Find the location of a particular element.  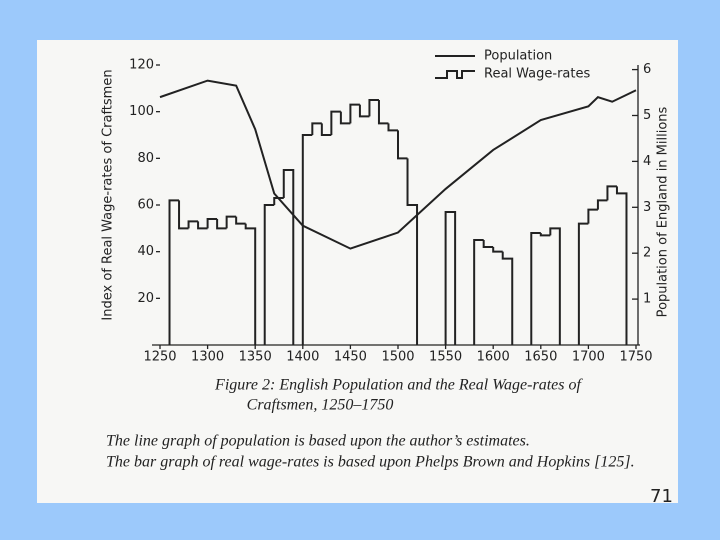

y2-tick-label: 1 is located at coordinates (647, 299).